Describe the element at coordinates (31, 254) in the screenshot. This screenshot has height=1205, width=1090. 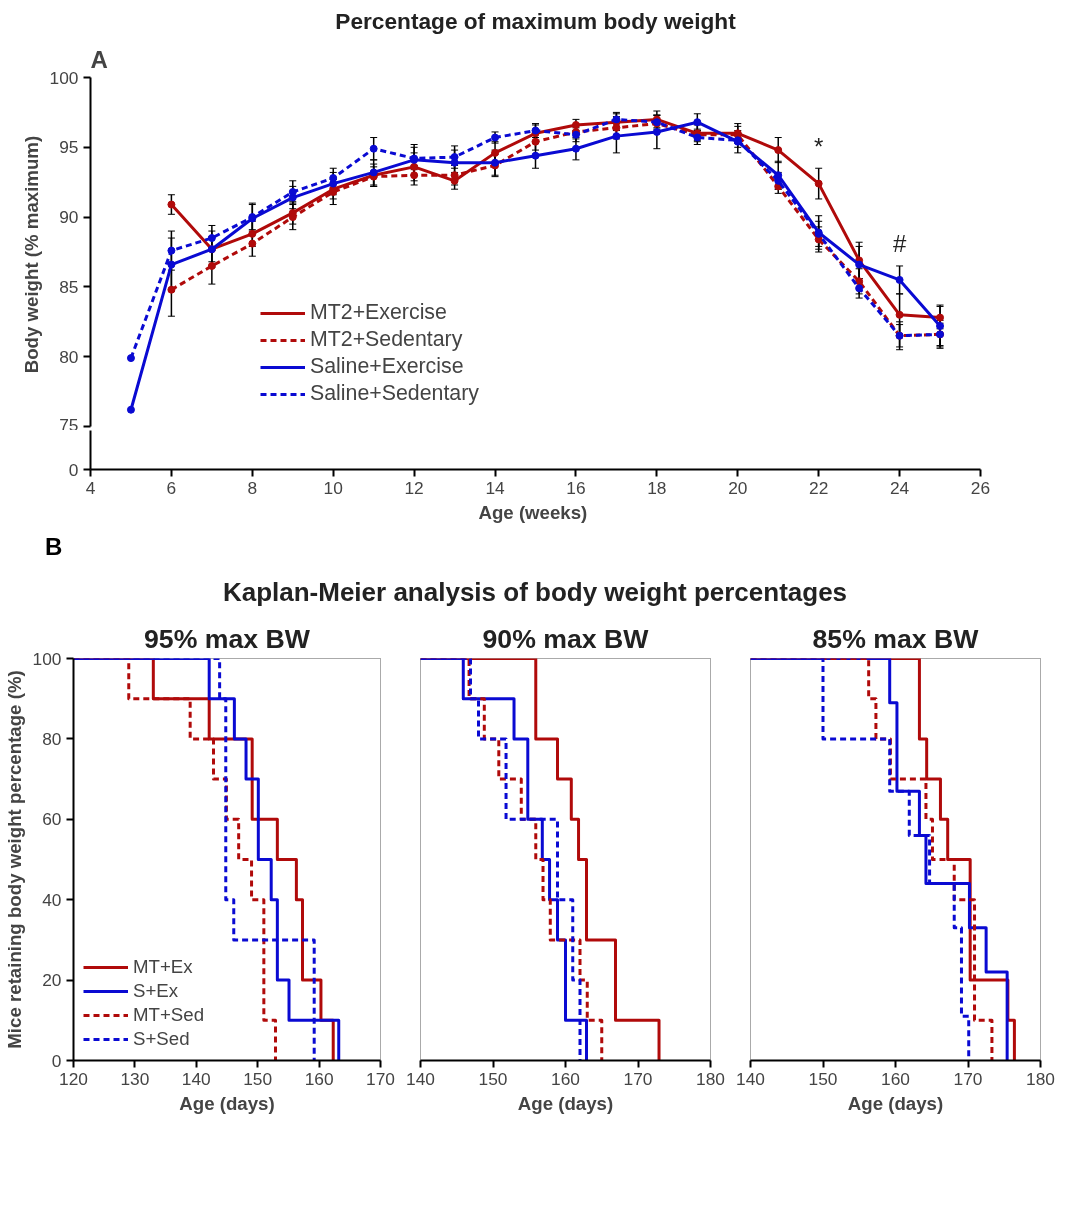
I see `y-axis-title: Body weight (% maximum)` at that location.